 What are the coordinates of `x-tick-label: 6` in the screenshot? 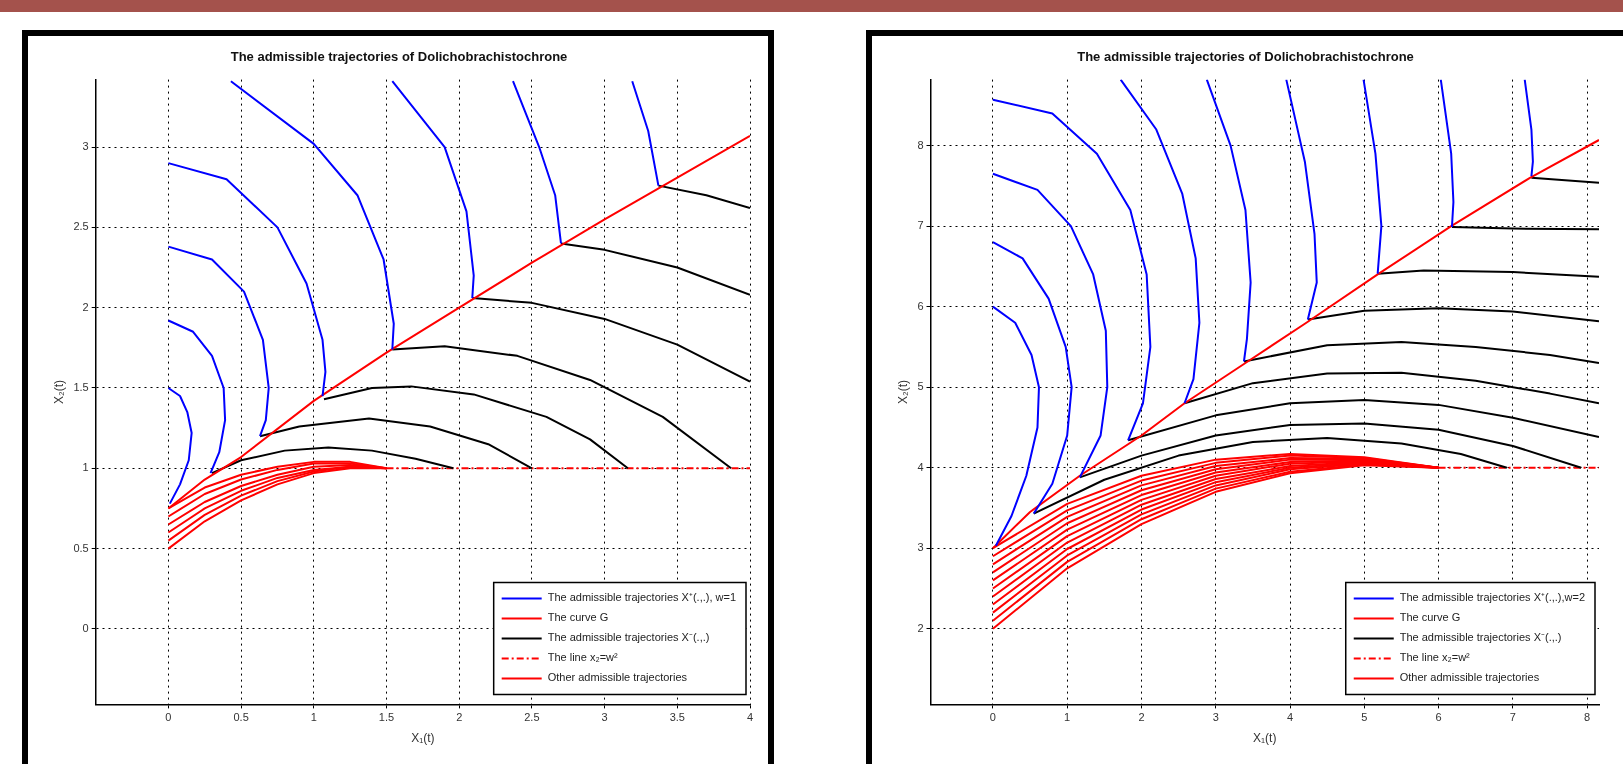 It's located at (1438, 717).